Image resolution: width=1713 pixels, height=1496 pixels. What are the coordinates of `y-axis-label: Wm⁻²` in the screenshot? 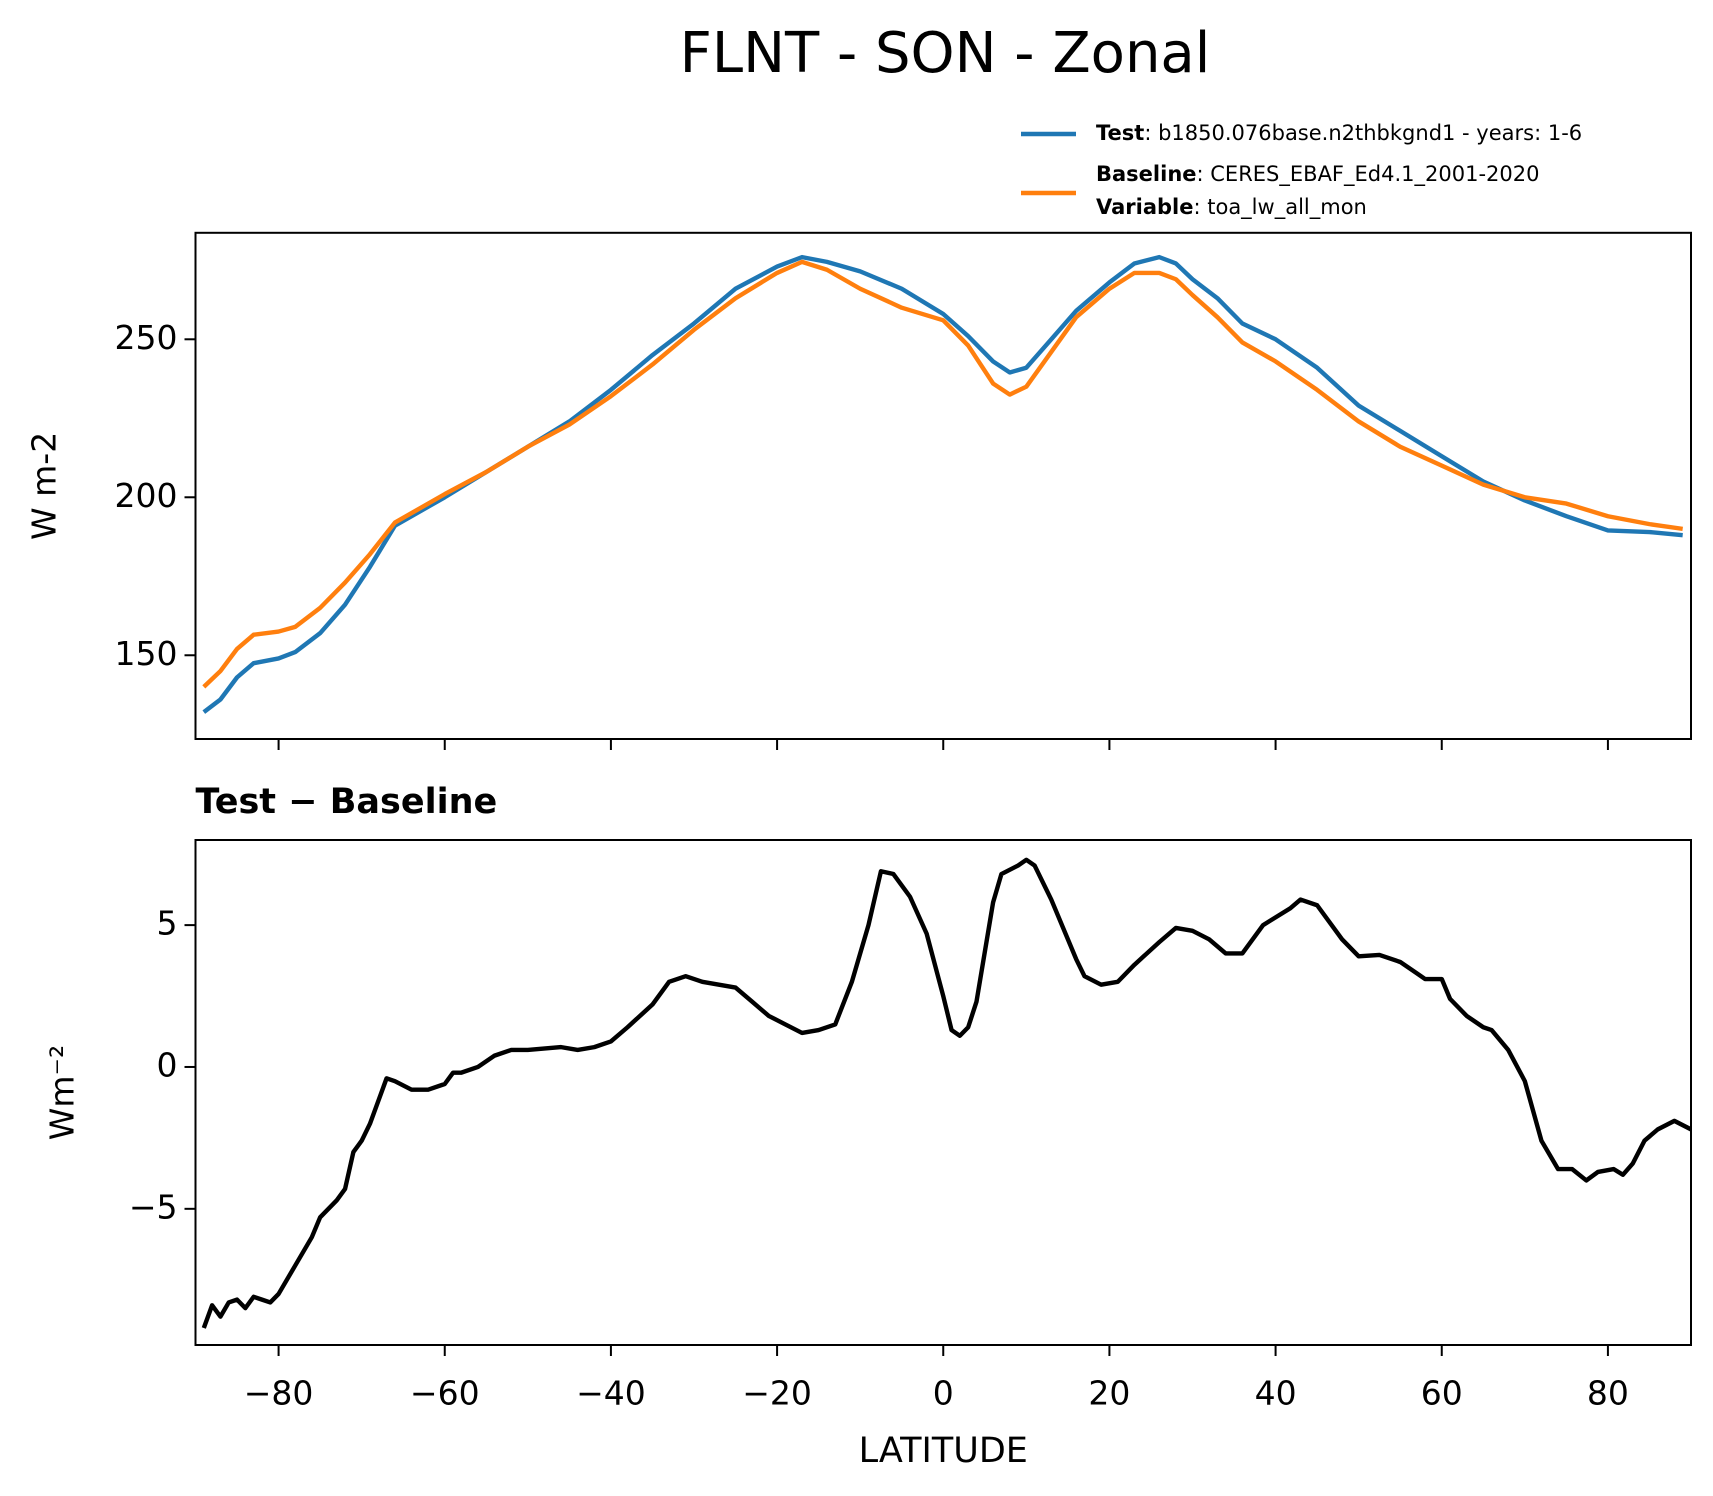 It's located at (62, 1092).